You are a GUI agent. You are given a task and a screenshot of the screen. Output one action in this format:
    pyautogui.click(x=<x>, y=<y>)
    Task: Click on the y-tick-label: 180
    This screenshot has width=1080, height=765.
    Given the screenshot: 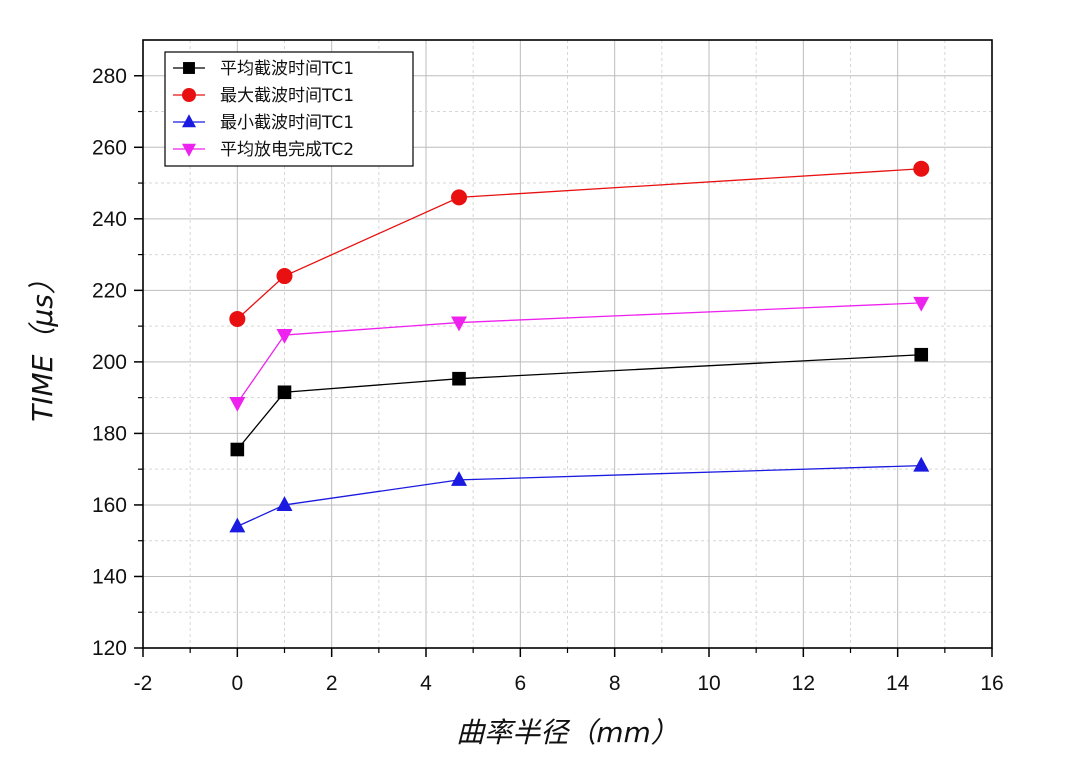 What is the action you would take?
    pyautogui.click(x=109, y=433)
    